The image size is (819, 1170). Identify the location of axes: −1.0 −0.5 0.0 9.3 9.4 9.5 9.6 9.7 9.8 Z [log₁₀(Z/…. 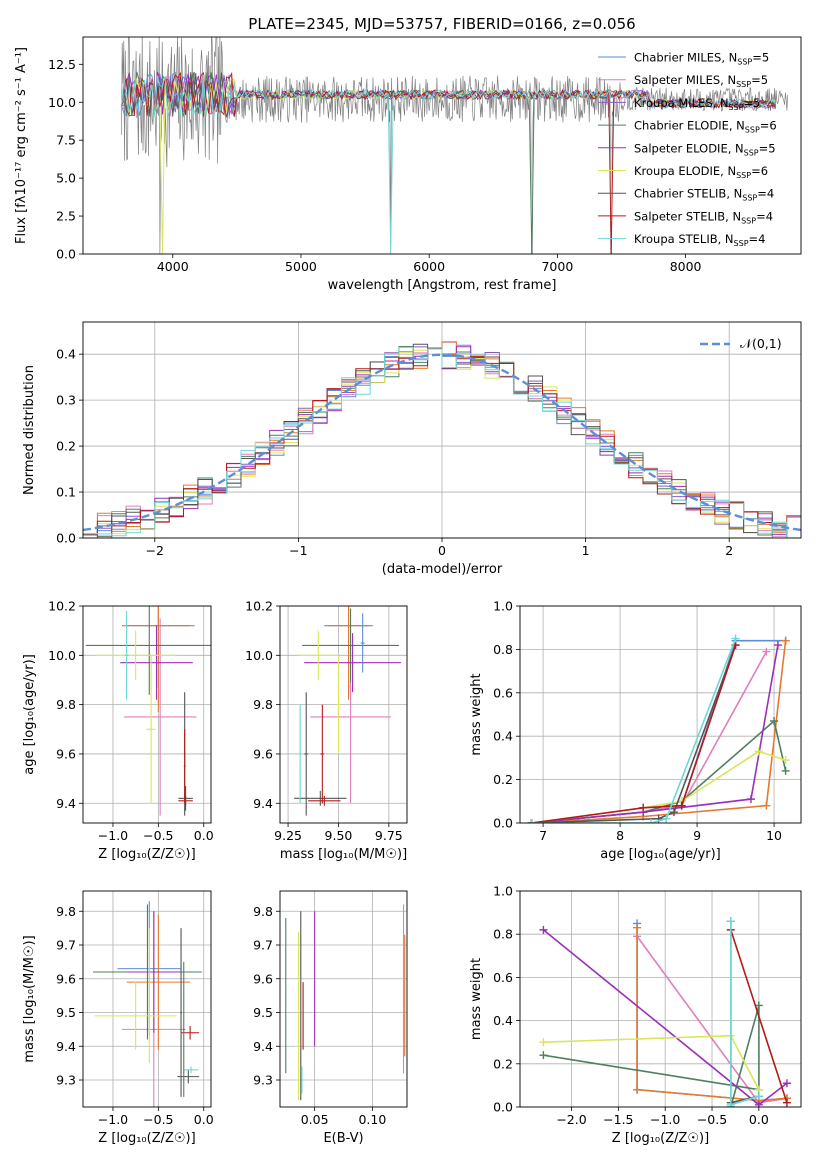
(118, 1018).